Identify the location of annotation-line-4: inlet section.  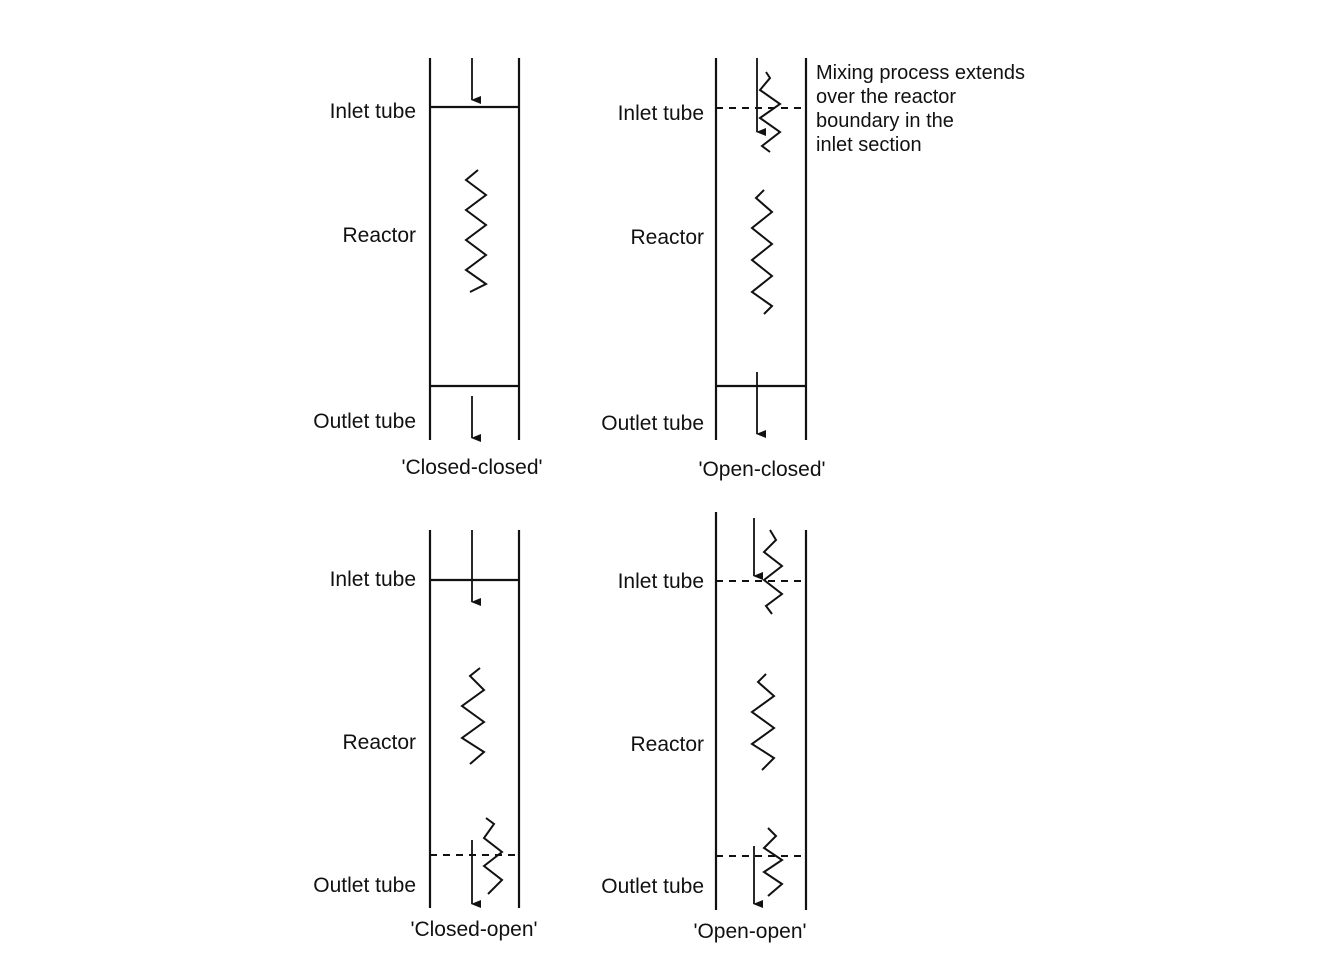
(869, 145).